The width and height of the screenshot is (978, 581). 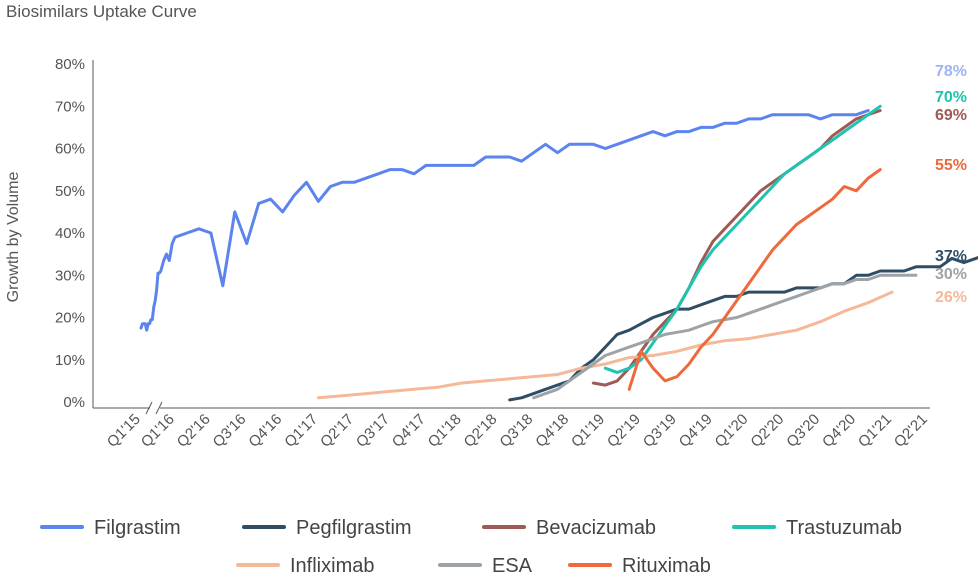 What do you see at coordinates (70, 106) in the screenshot?
I see `y-tick-label: 70%` at bounding box center [70, 106].